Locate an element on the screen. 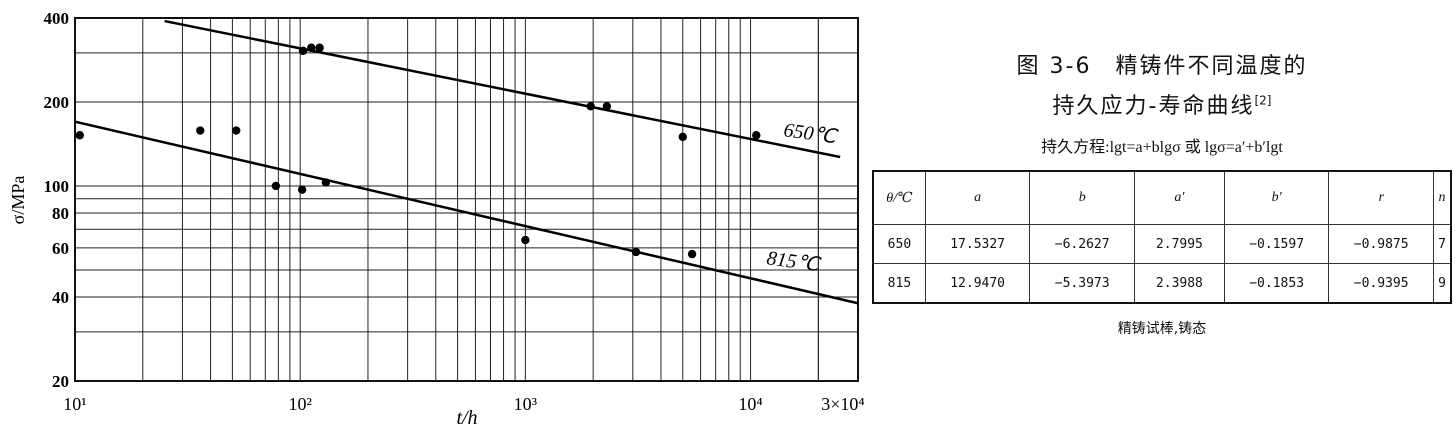 The image size is (1455, 426). header-n: n is located at coordinates (1442, 197).